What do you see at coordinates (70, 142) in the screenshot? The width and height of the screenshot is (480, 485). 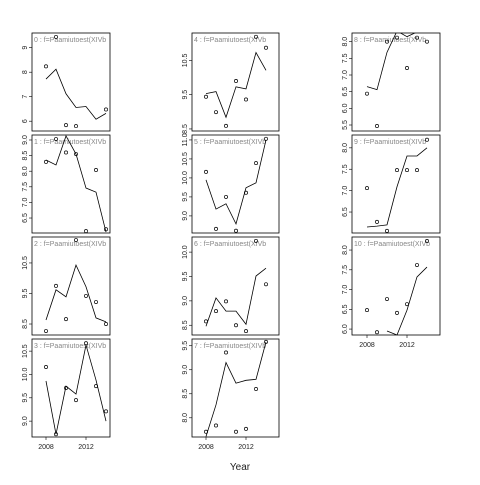 I see `panel-title: 1 : f=Paamiutoest(XIVb` at bounding box center [70, 142].